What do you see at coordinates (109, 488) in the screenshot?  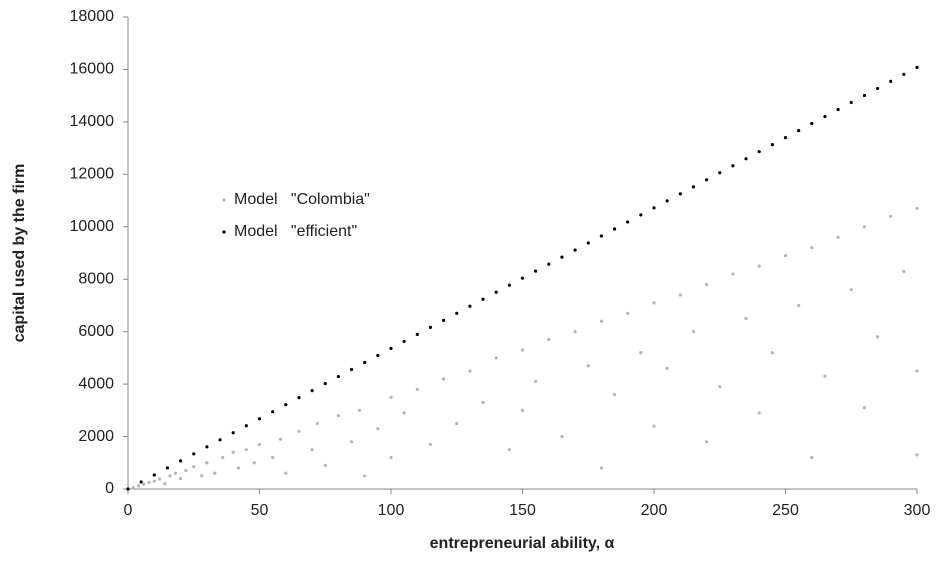 I see `y-tick-label: 0` at bounding box center [109, 488].